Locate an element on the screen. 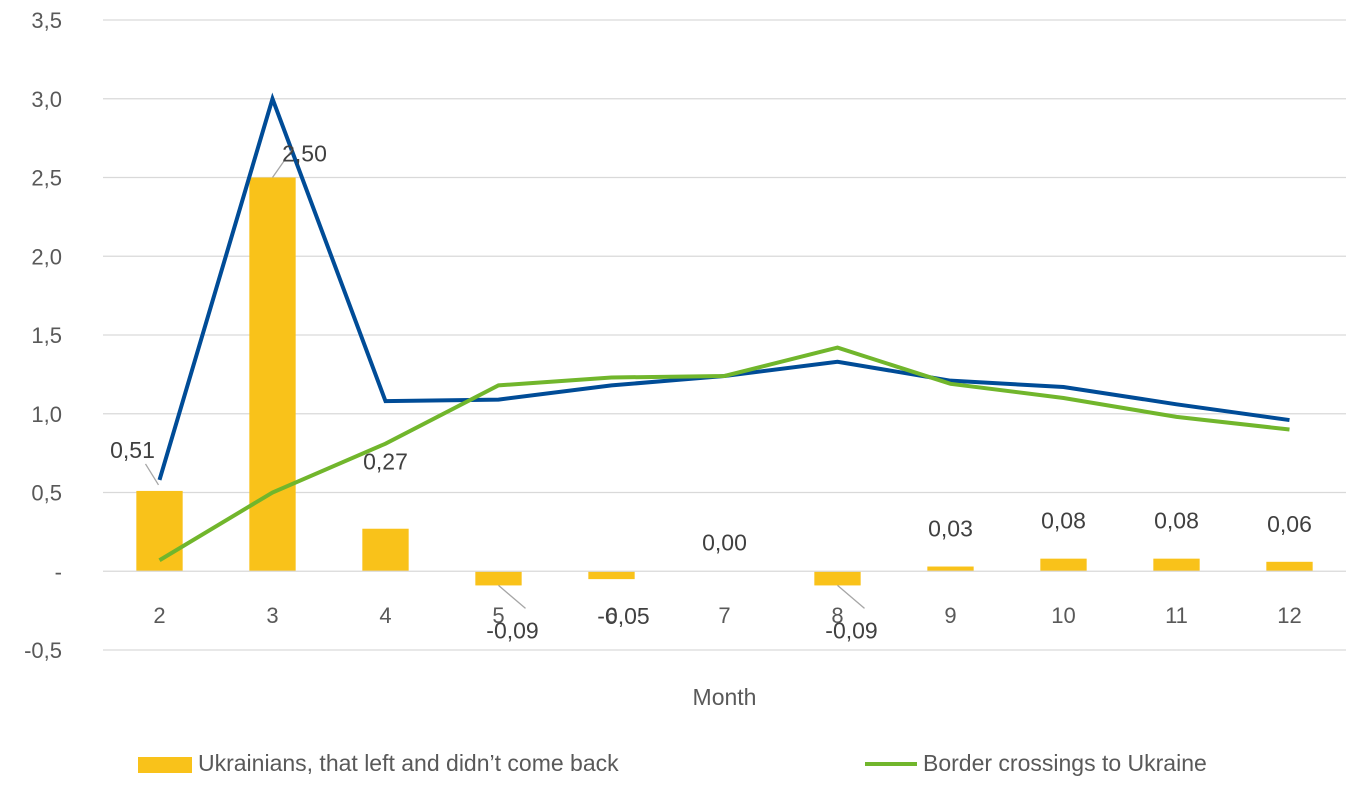 The width and height of the screenshot is (1346, 786). x-tick-label: 12 is located at coordinates (1289, 615).